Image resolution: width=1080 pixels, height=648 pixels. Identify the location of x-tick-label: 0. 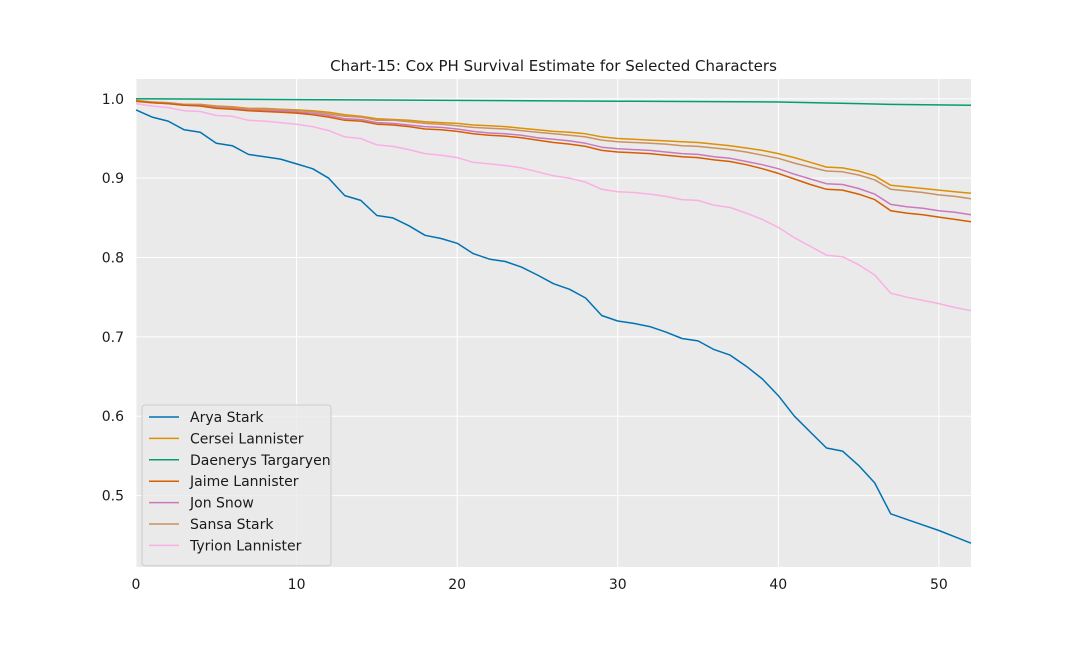
(136, 585).